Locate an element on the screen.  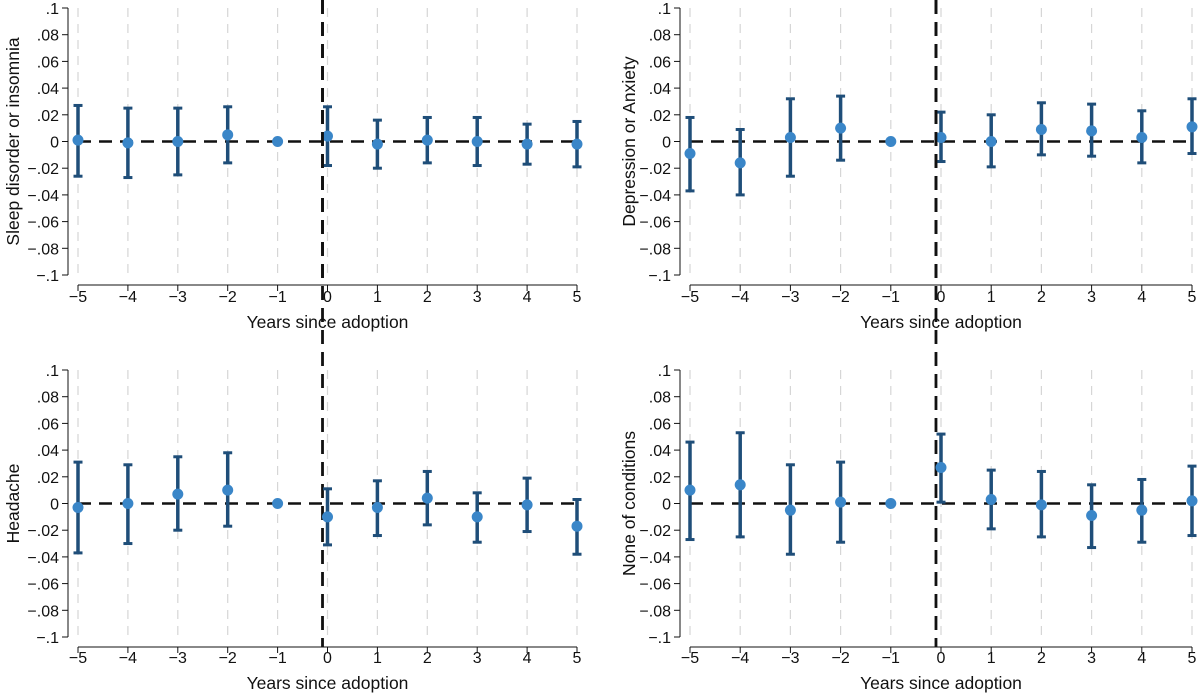
y-axis-title: Headache is located at coordinates (13, 504).